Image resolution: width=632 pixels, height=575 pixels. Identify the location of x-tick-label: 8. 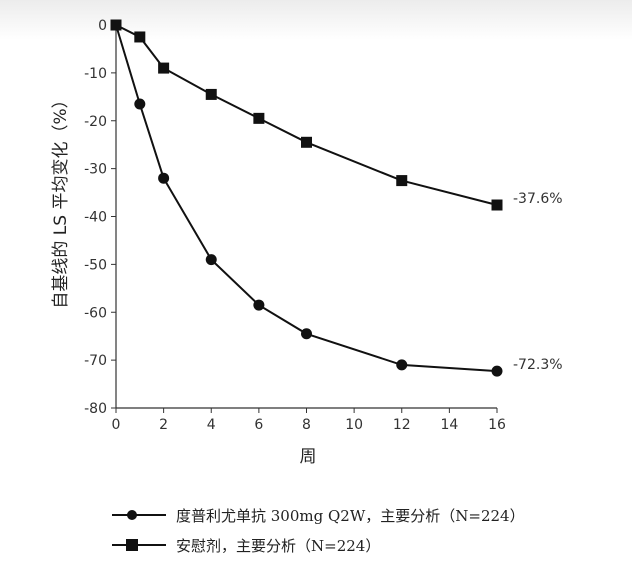
(306, 425).